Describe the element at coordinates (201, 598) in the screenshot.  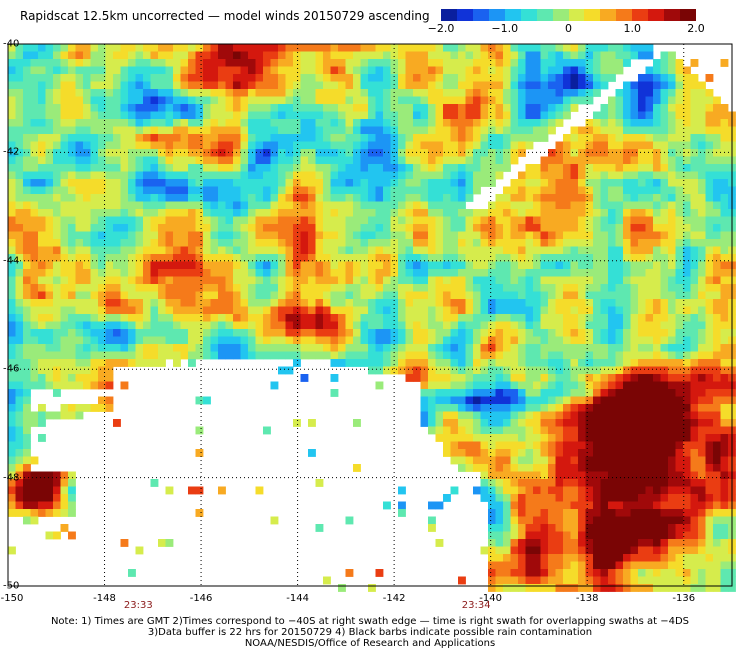
I see `longitude-label: -146` at that location.